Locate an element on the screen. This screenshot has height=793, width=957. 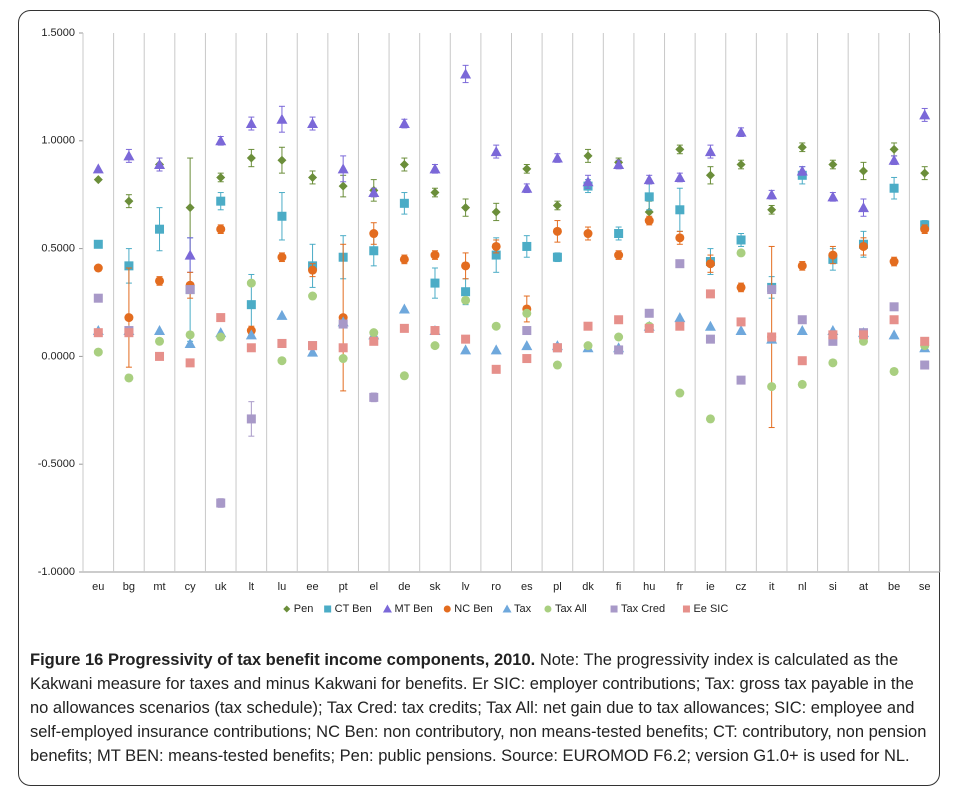
x-tick-label: dk is located at coordinates (588, 587).